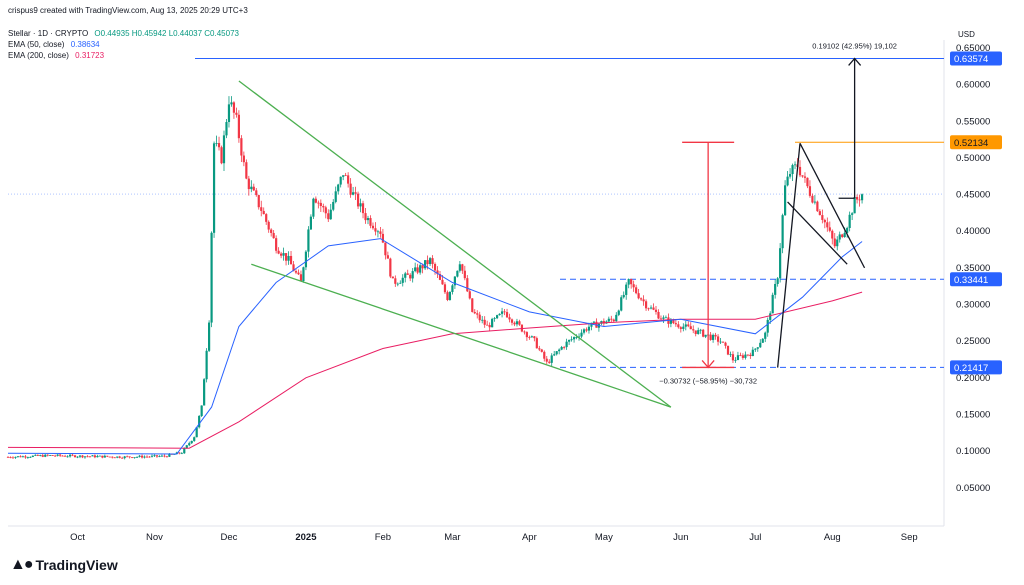  Describe the element at coordinates (166, 33) in the screenshot. I see `ohlc-values: O0.44935 H0.45942 L0.44037 C0.45073` at that location.